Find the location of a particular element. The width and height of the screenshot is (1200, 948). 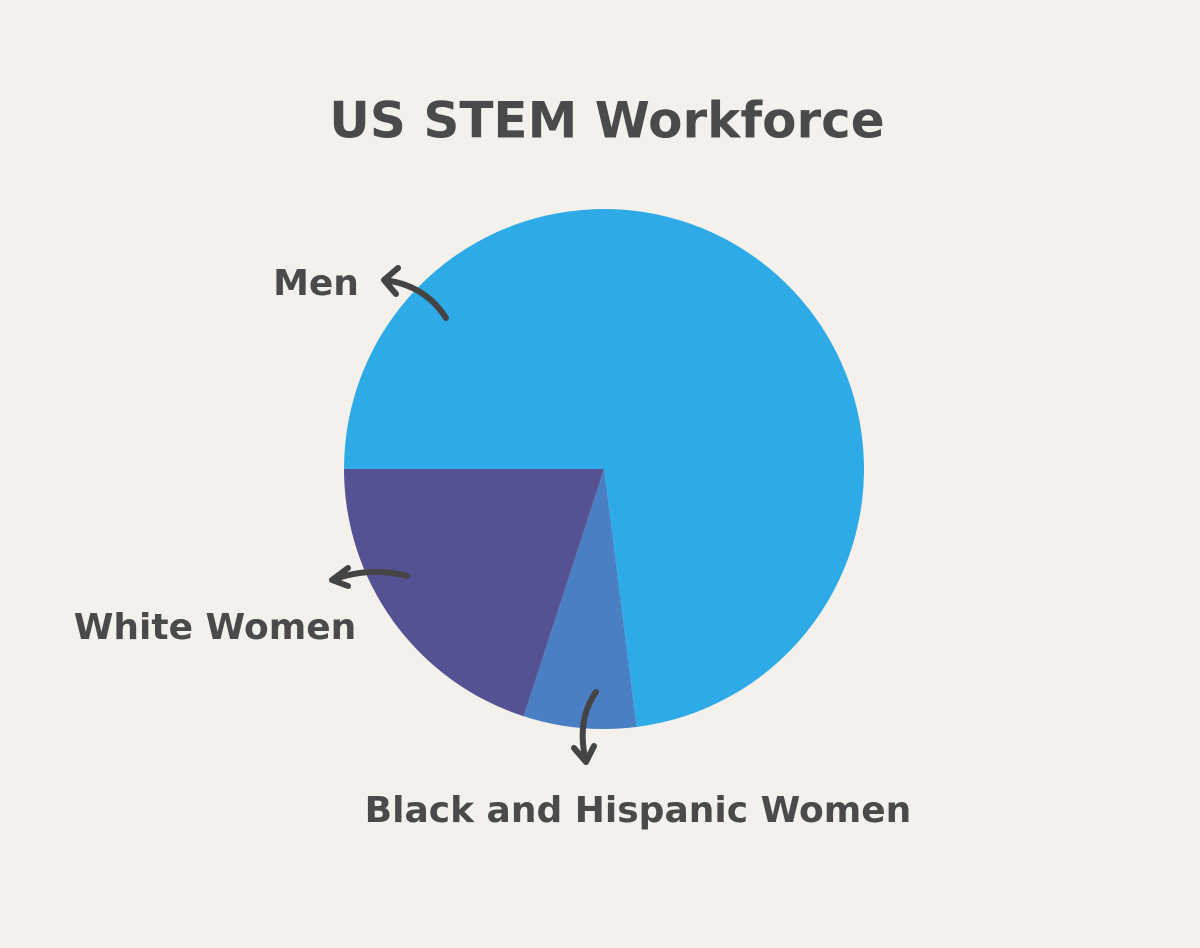

slice-label: Men is located at coordinates (316, 283).